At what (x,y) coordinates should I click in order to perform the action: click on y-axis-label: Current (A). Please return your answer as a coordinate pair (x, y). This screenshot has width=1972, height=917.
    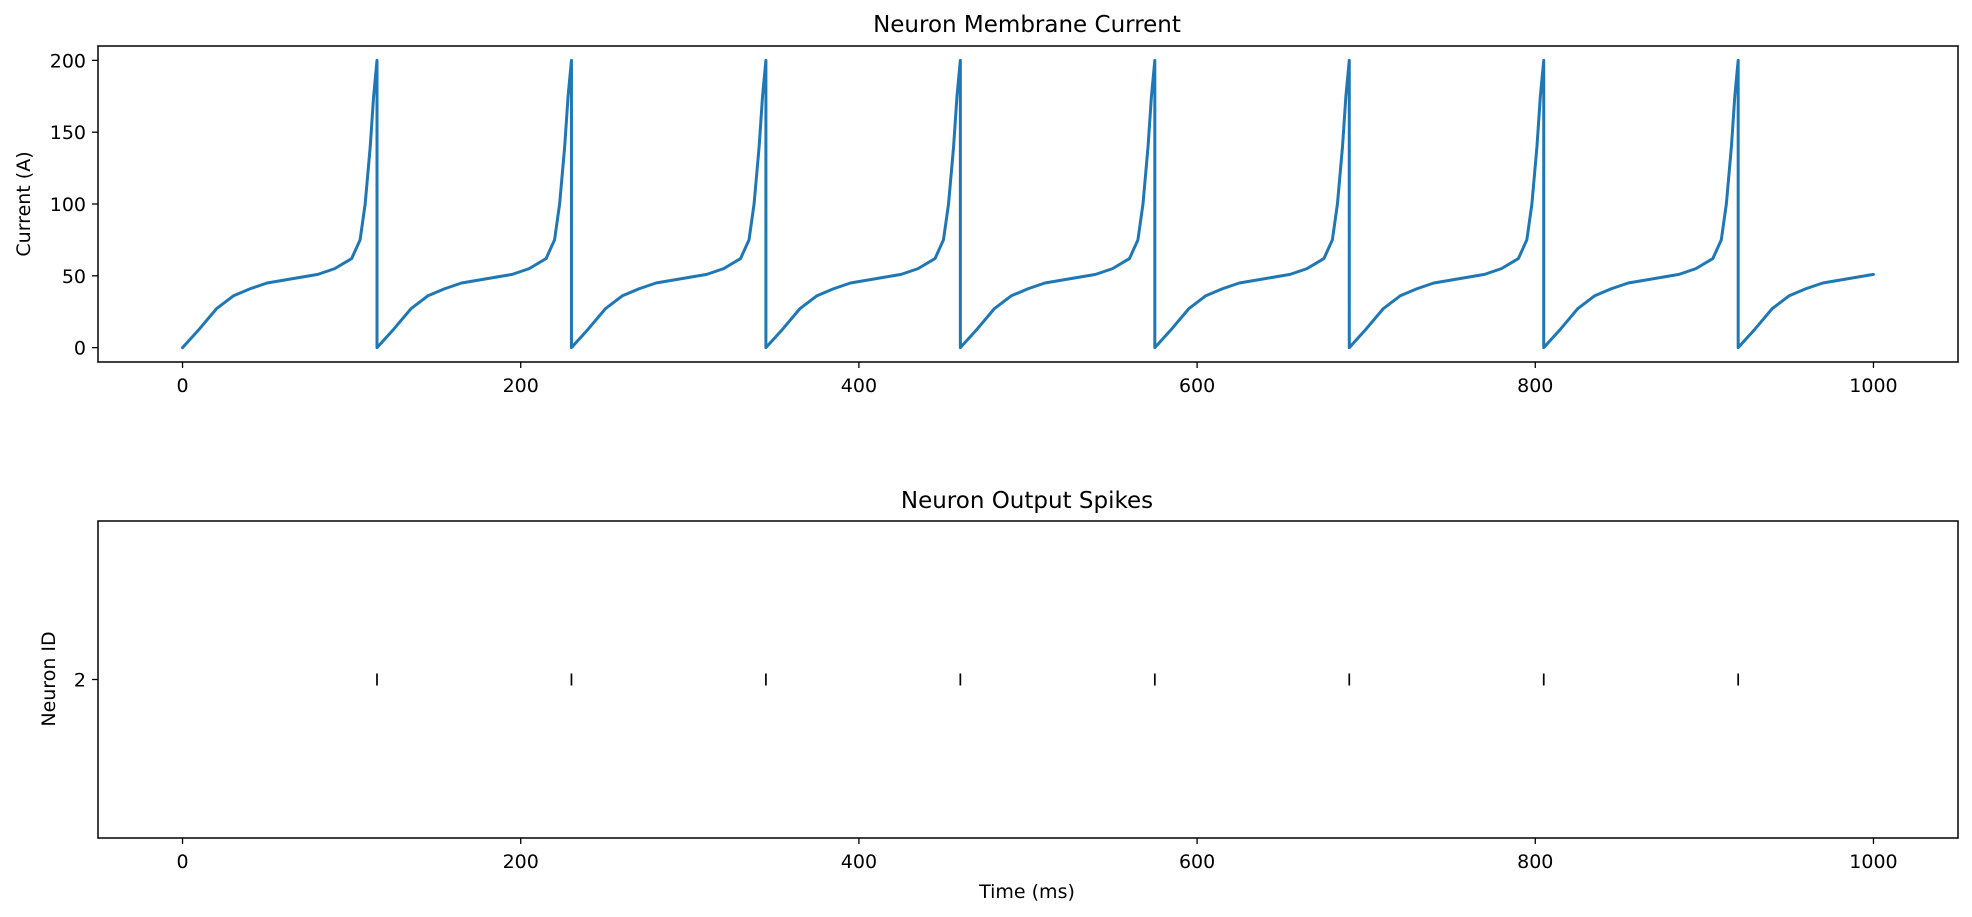
    Looking at the image, I should click on (24, 203).